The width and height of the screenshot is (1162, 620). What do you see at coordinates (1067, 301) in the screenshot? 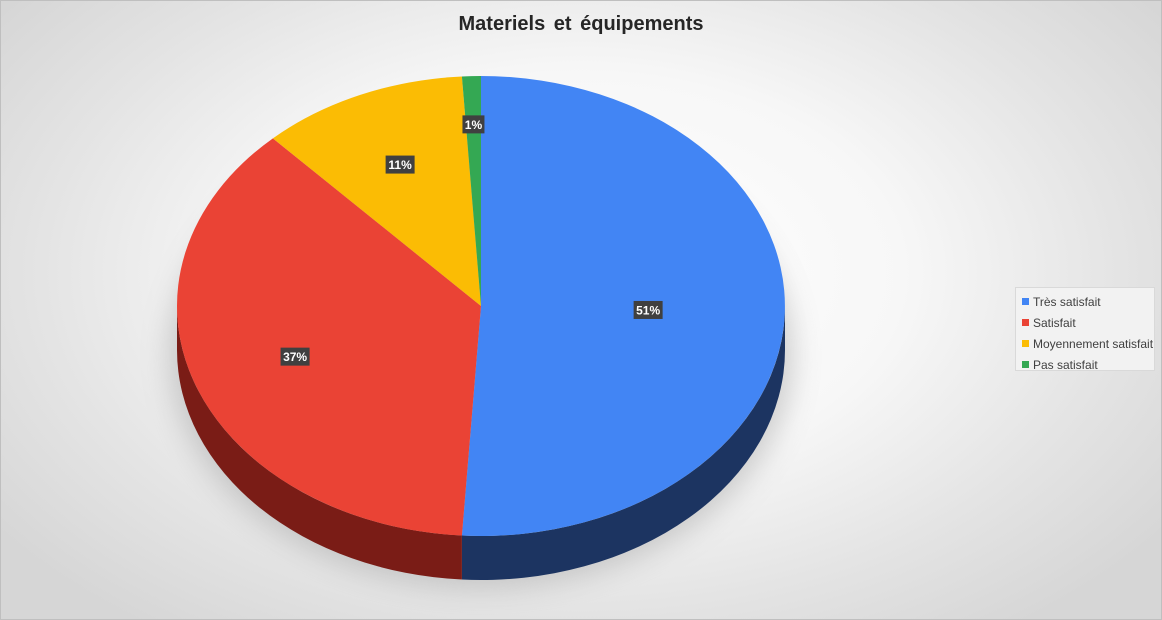
I see `legend-label: Très satisfait` at bounding box center [1067, 301].